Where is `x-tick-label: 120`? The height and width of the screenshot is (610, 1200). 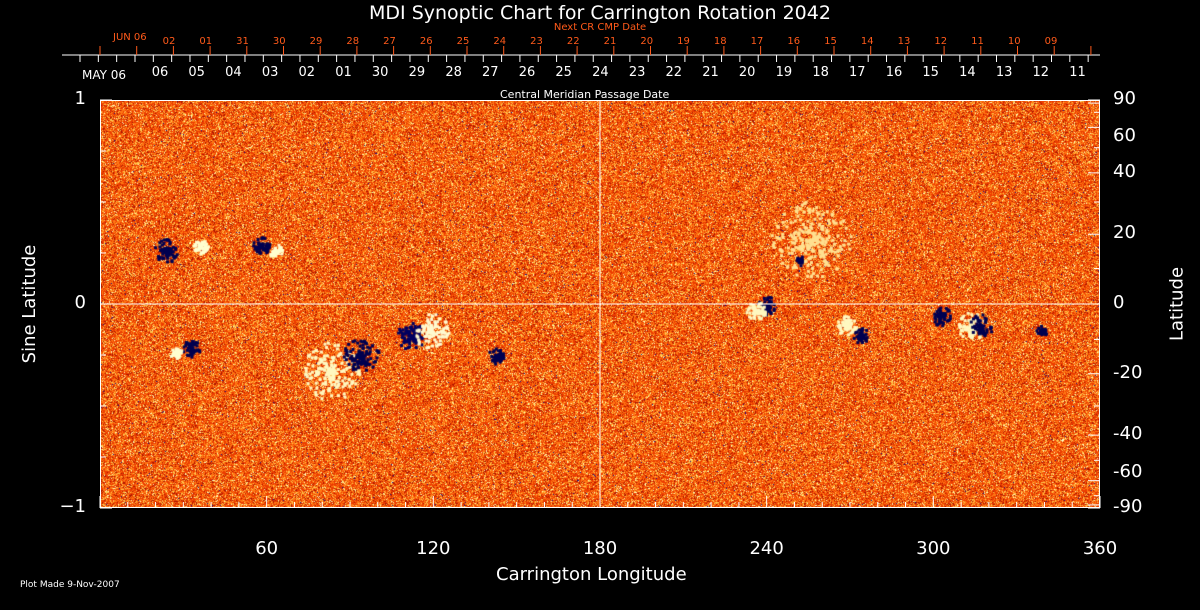 x-tick-label: 120 is located at coordinates (433, 548).